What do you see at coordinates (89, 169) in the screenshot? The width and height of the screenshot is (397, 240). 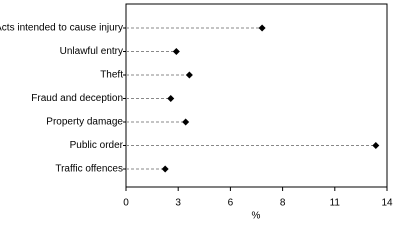 I see `y-tick-label: Traffic offences` at bounding box center [89, 169].